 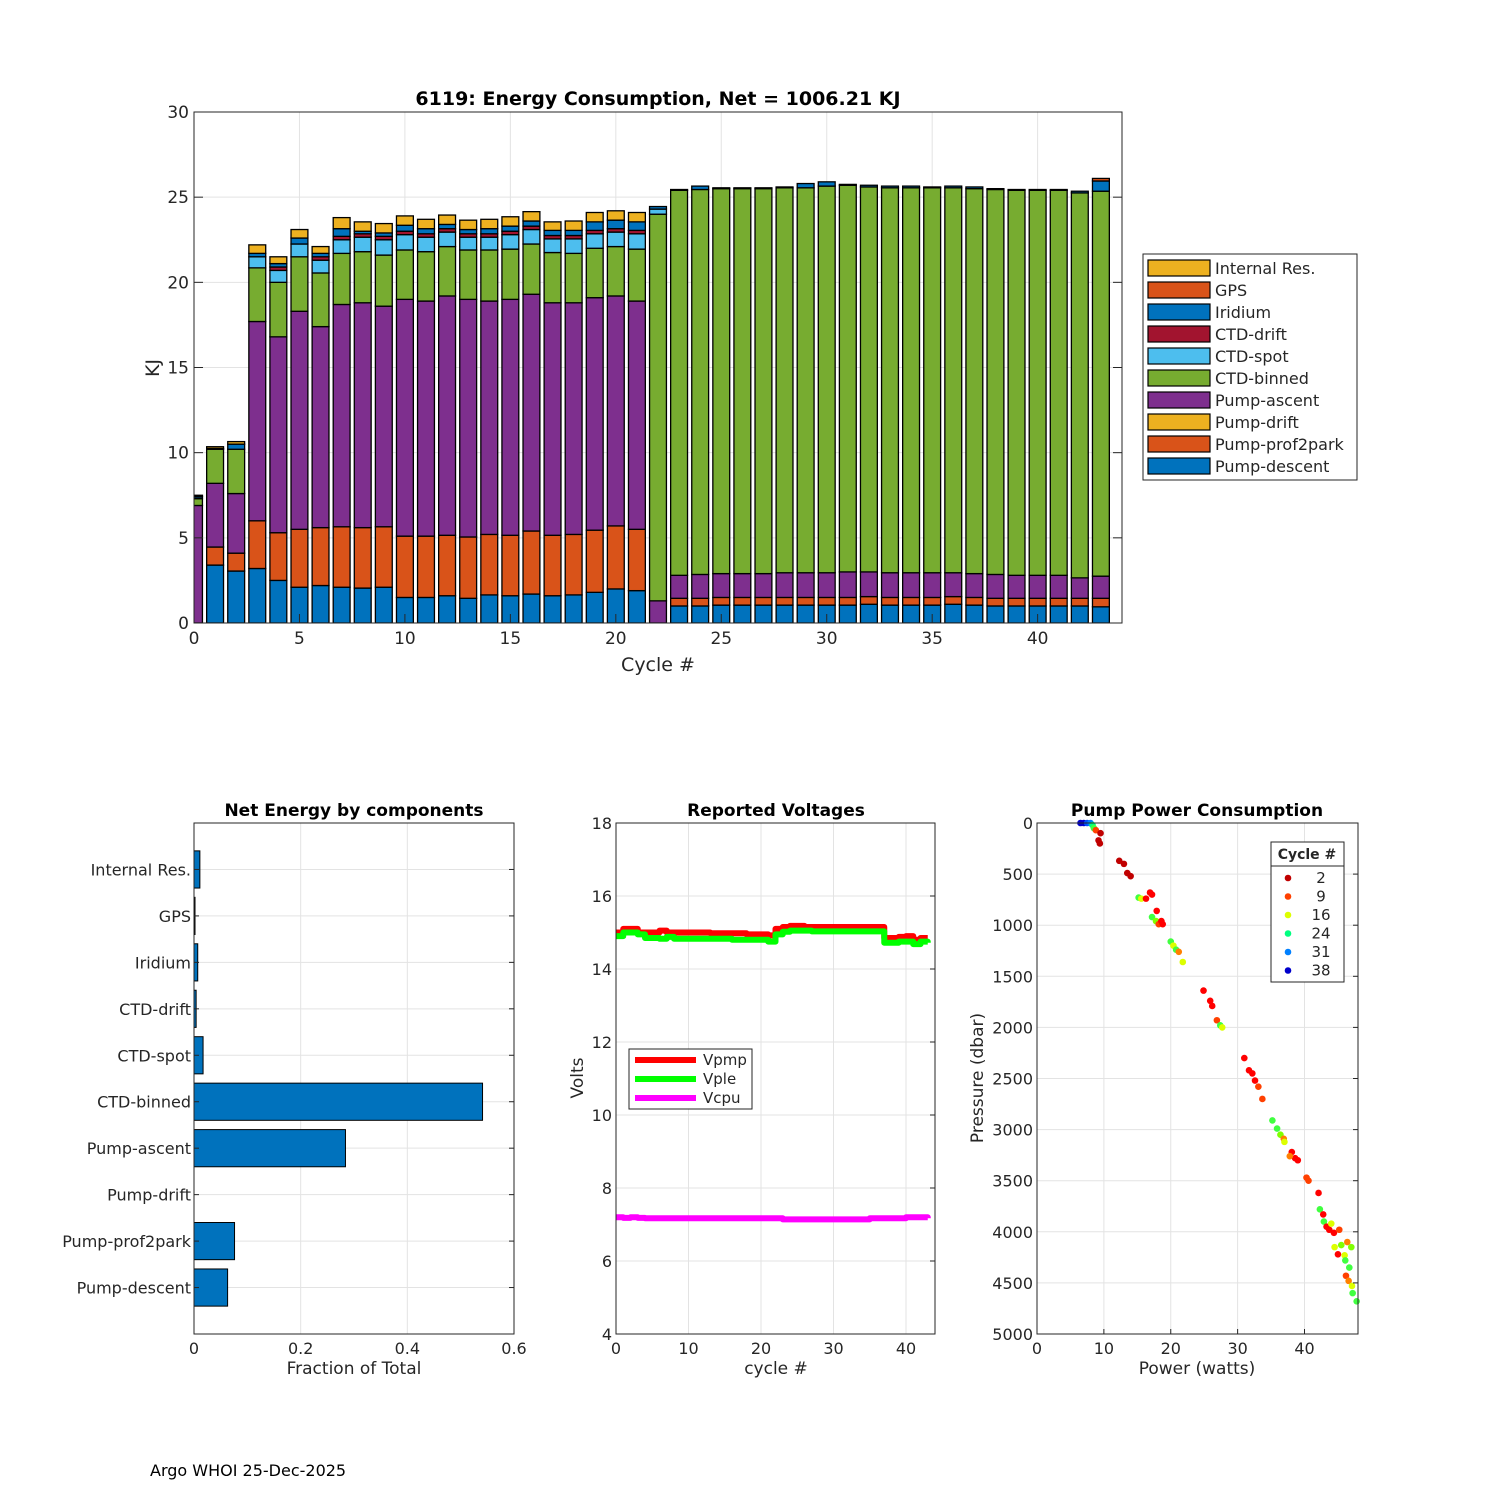 I want to click on bar-segment-internal-res--cycle-8, so click(x=362, y=226).